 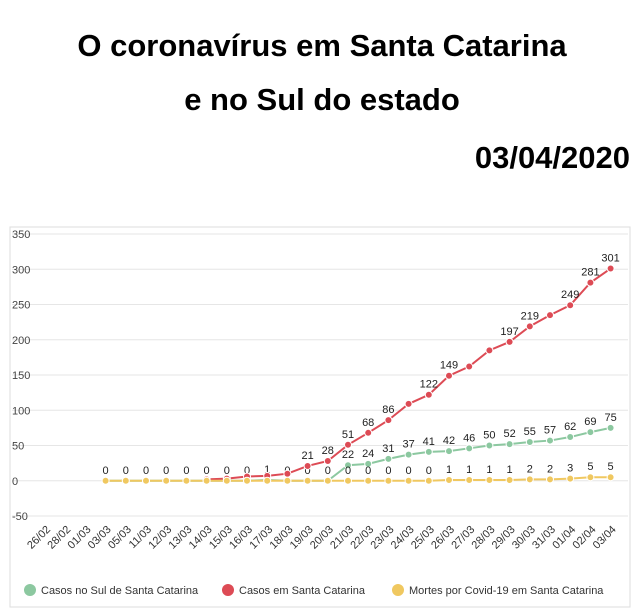 I want to click on title-line: e no Sul do estado, so click(x=322, y=99).